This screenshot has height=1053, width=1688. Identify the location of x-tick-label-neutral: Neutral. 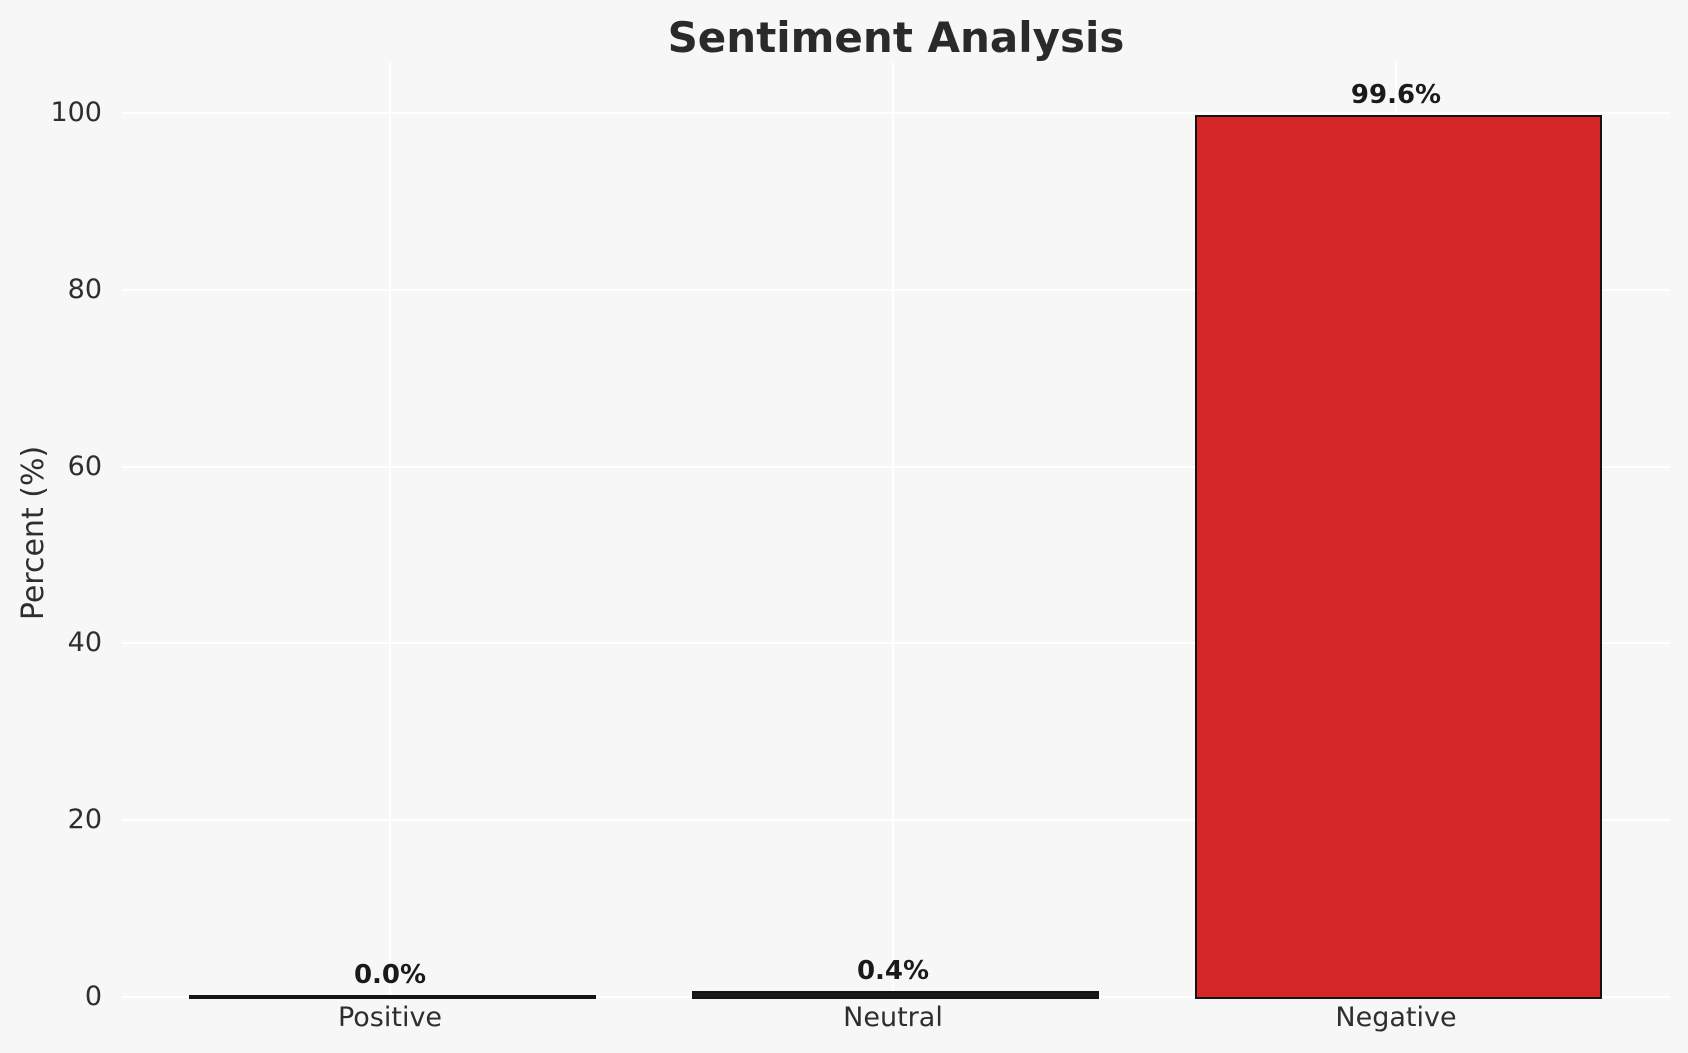
(893, 1017).